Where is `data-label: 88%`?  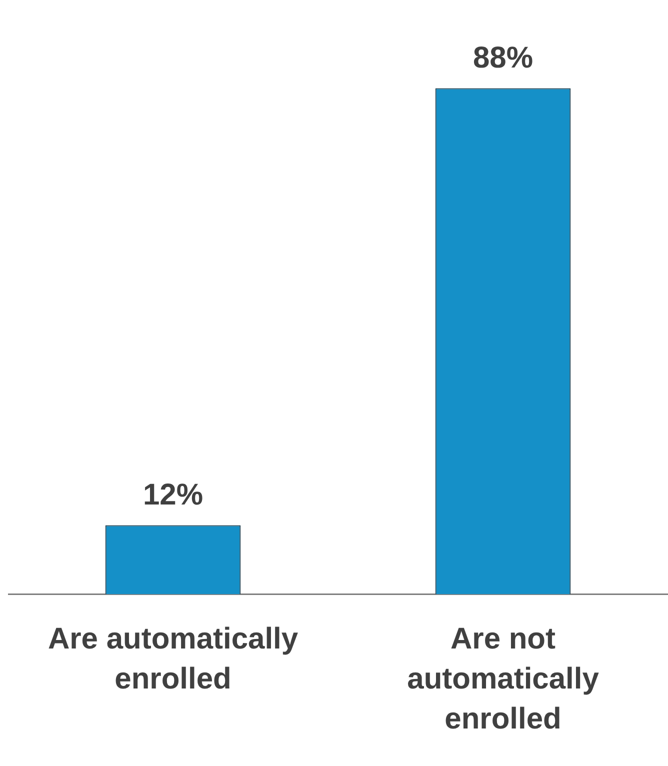 data-label: 88% is located at coordinates (503, 58).